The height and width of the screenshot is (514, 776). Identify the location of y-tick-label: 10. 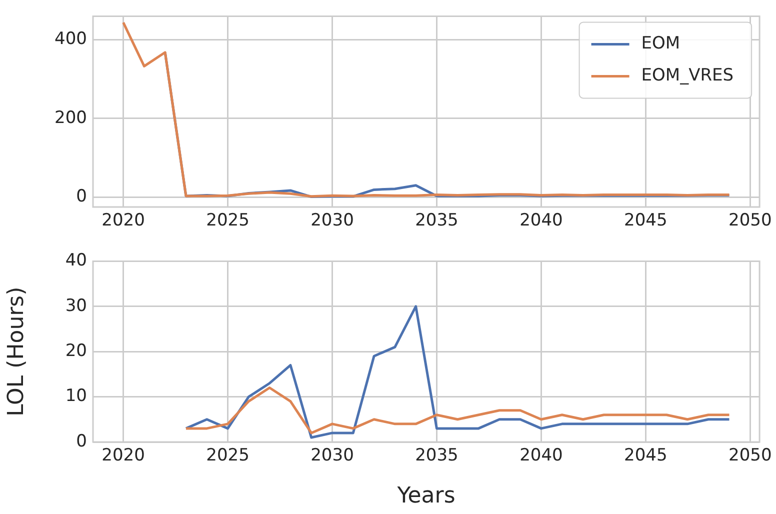
(76, 396).